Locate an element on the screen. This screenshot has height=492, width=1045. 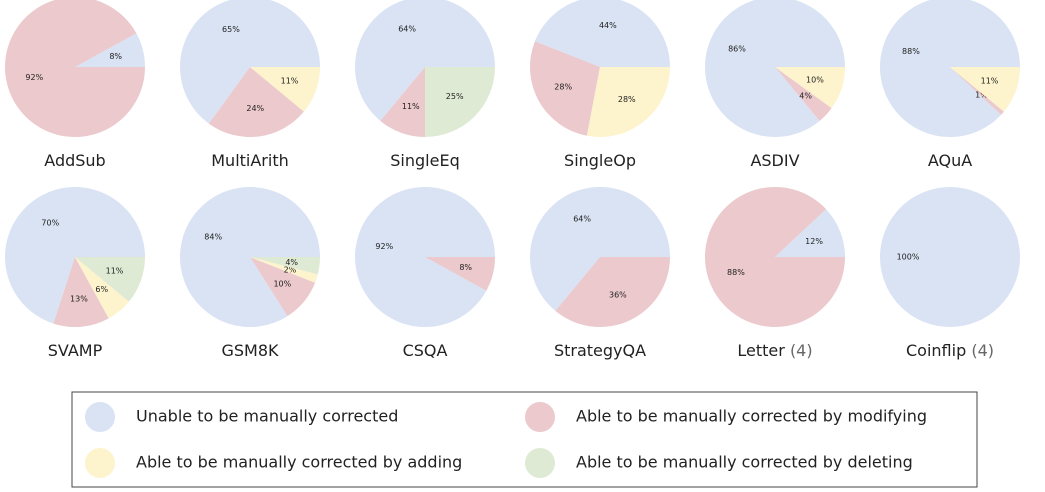
slice-label: 65% is located at coordinates (231, 29).